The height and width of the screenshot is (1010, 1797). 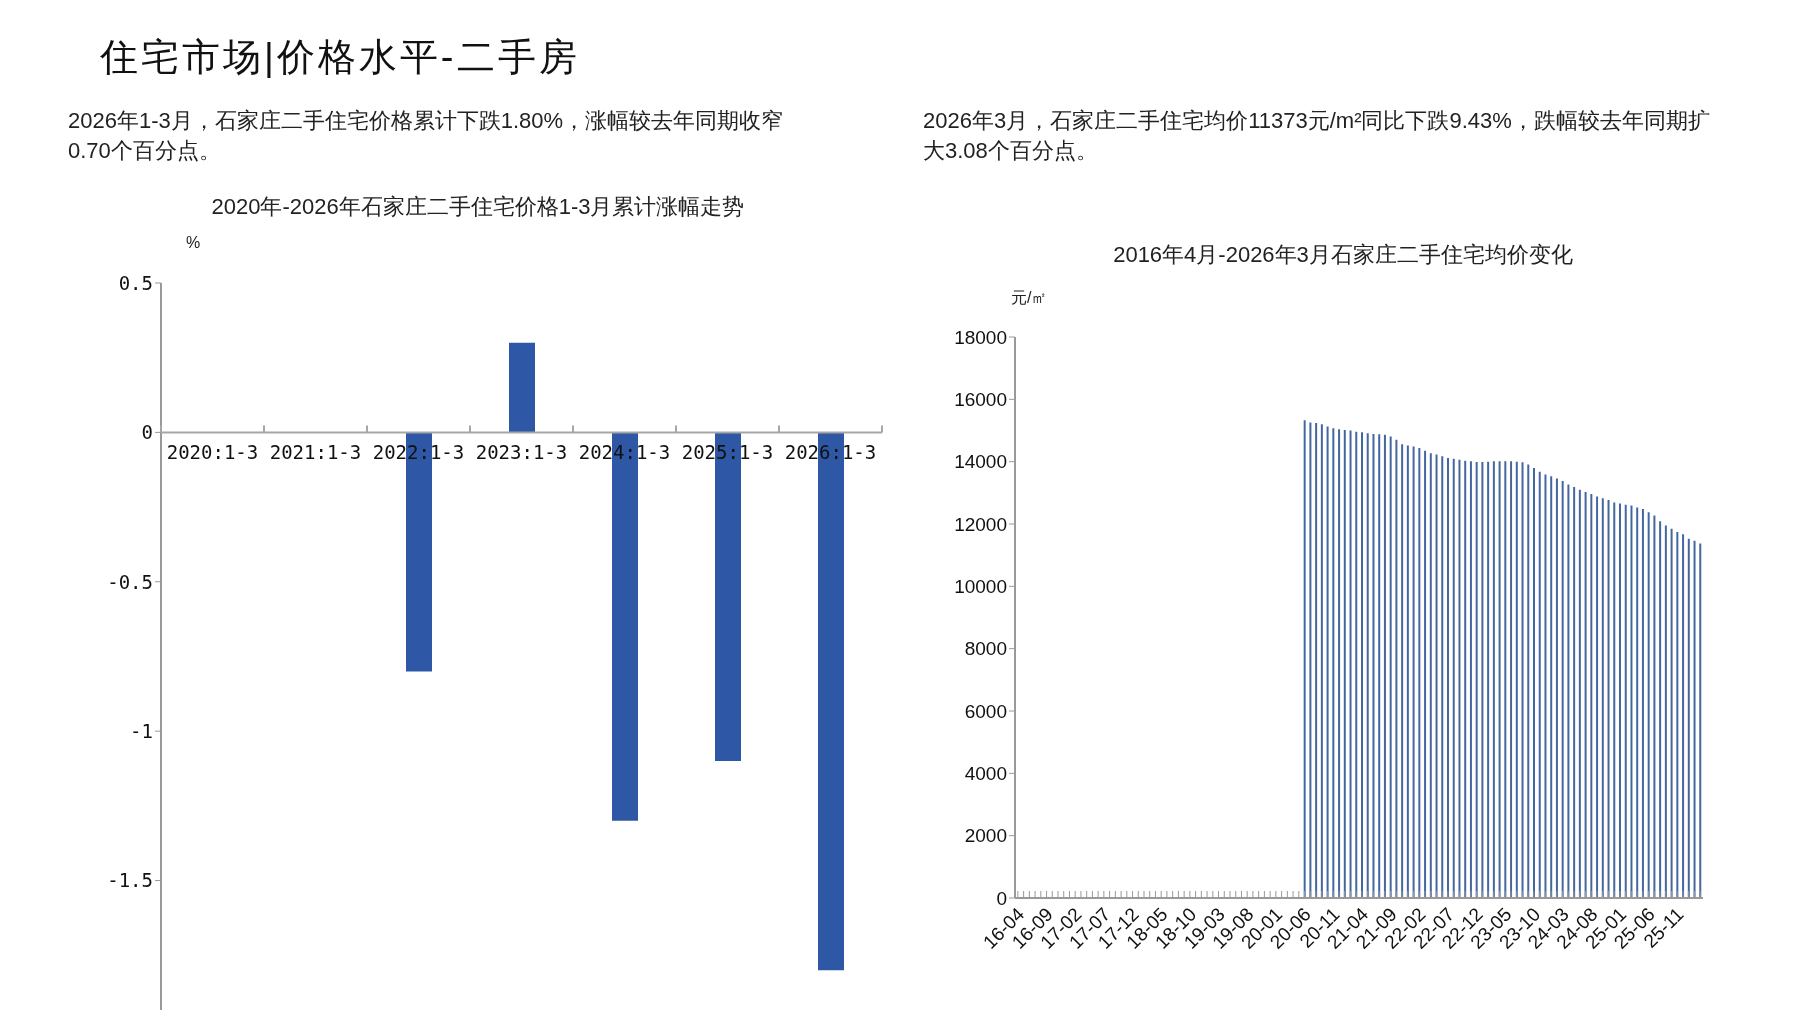 What do you see at coordinates (985, 774) in the screenshot?
I see `y-tick-label: 4000` at bounding box center [985, 774].